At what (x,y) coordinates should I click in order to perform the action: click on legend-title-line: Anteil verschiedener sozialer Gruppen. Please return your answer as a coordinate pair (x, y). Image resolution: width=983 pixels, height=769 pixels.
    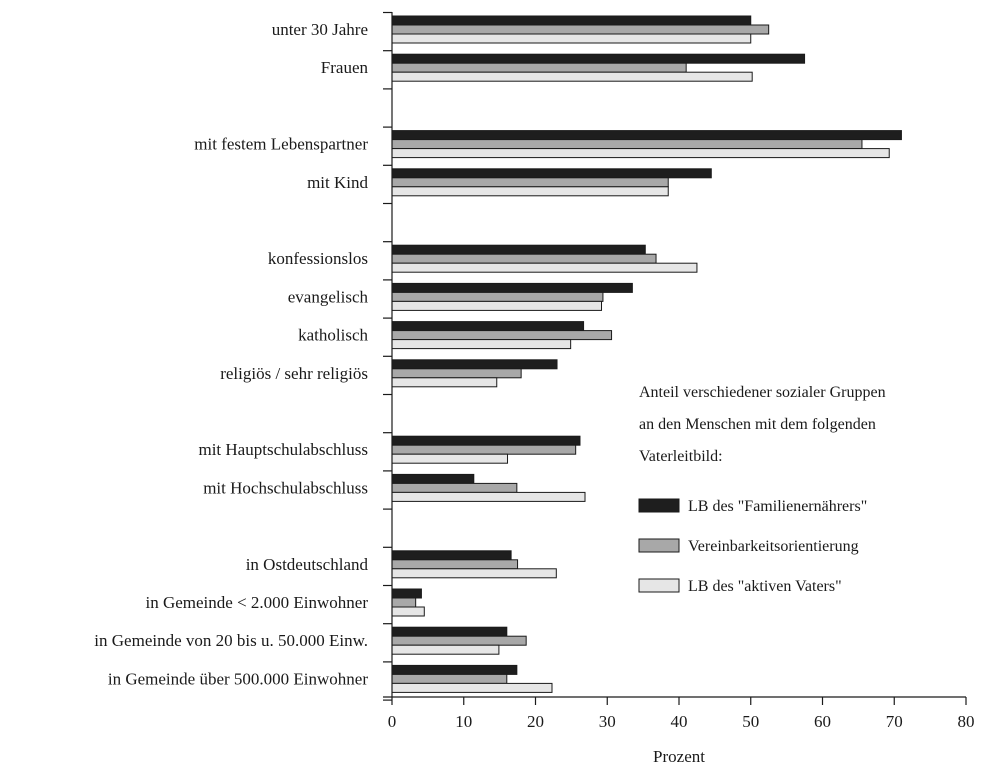
    Looking at the image, I should click on (762, 392).